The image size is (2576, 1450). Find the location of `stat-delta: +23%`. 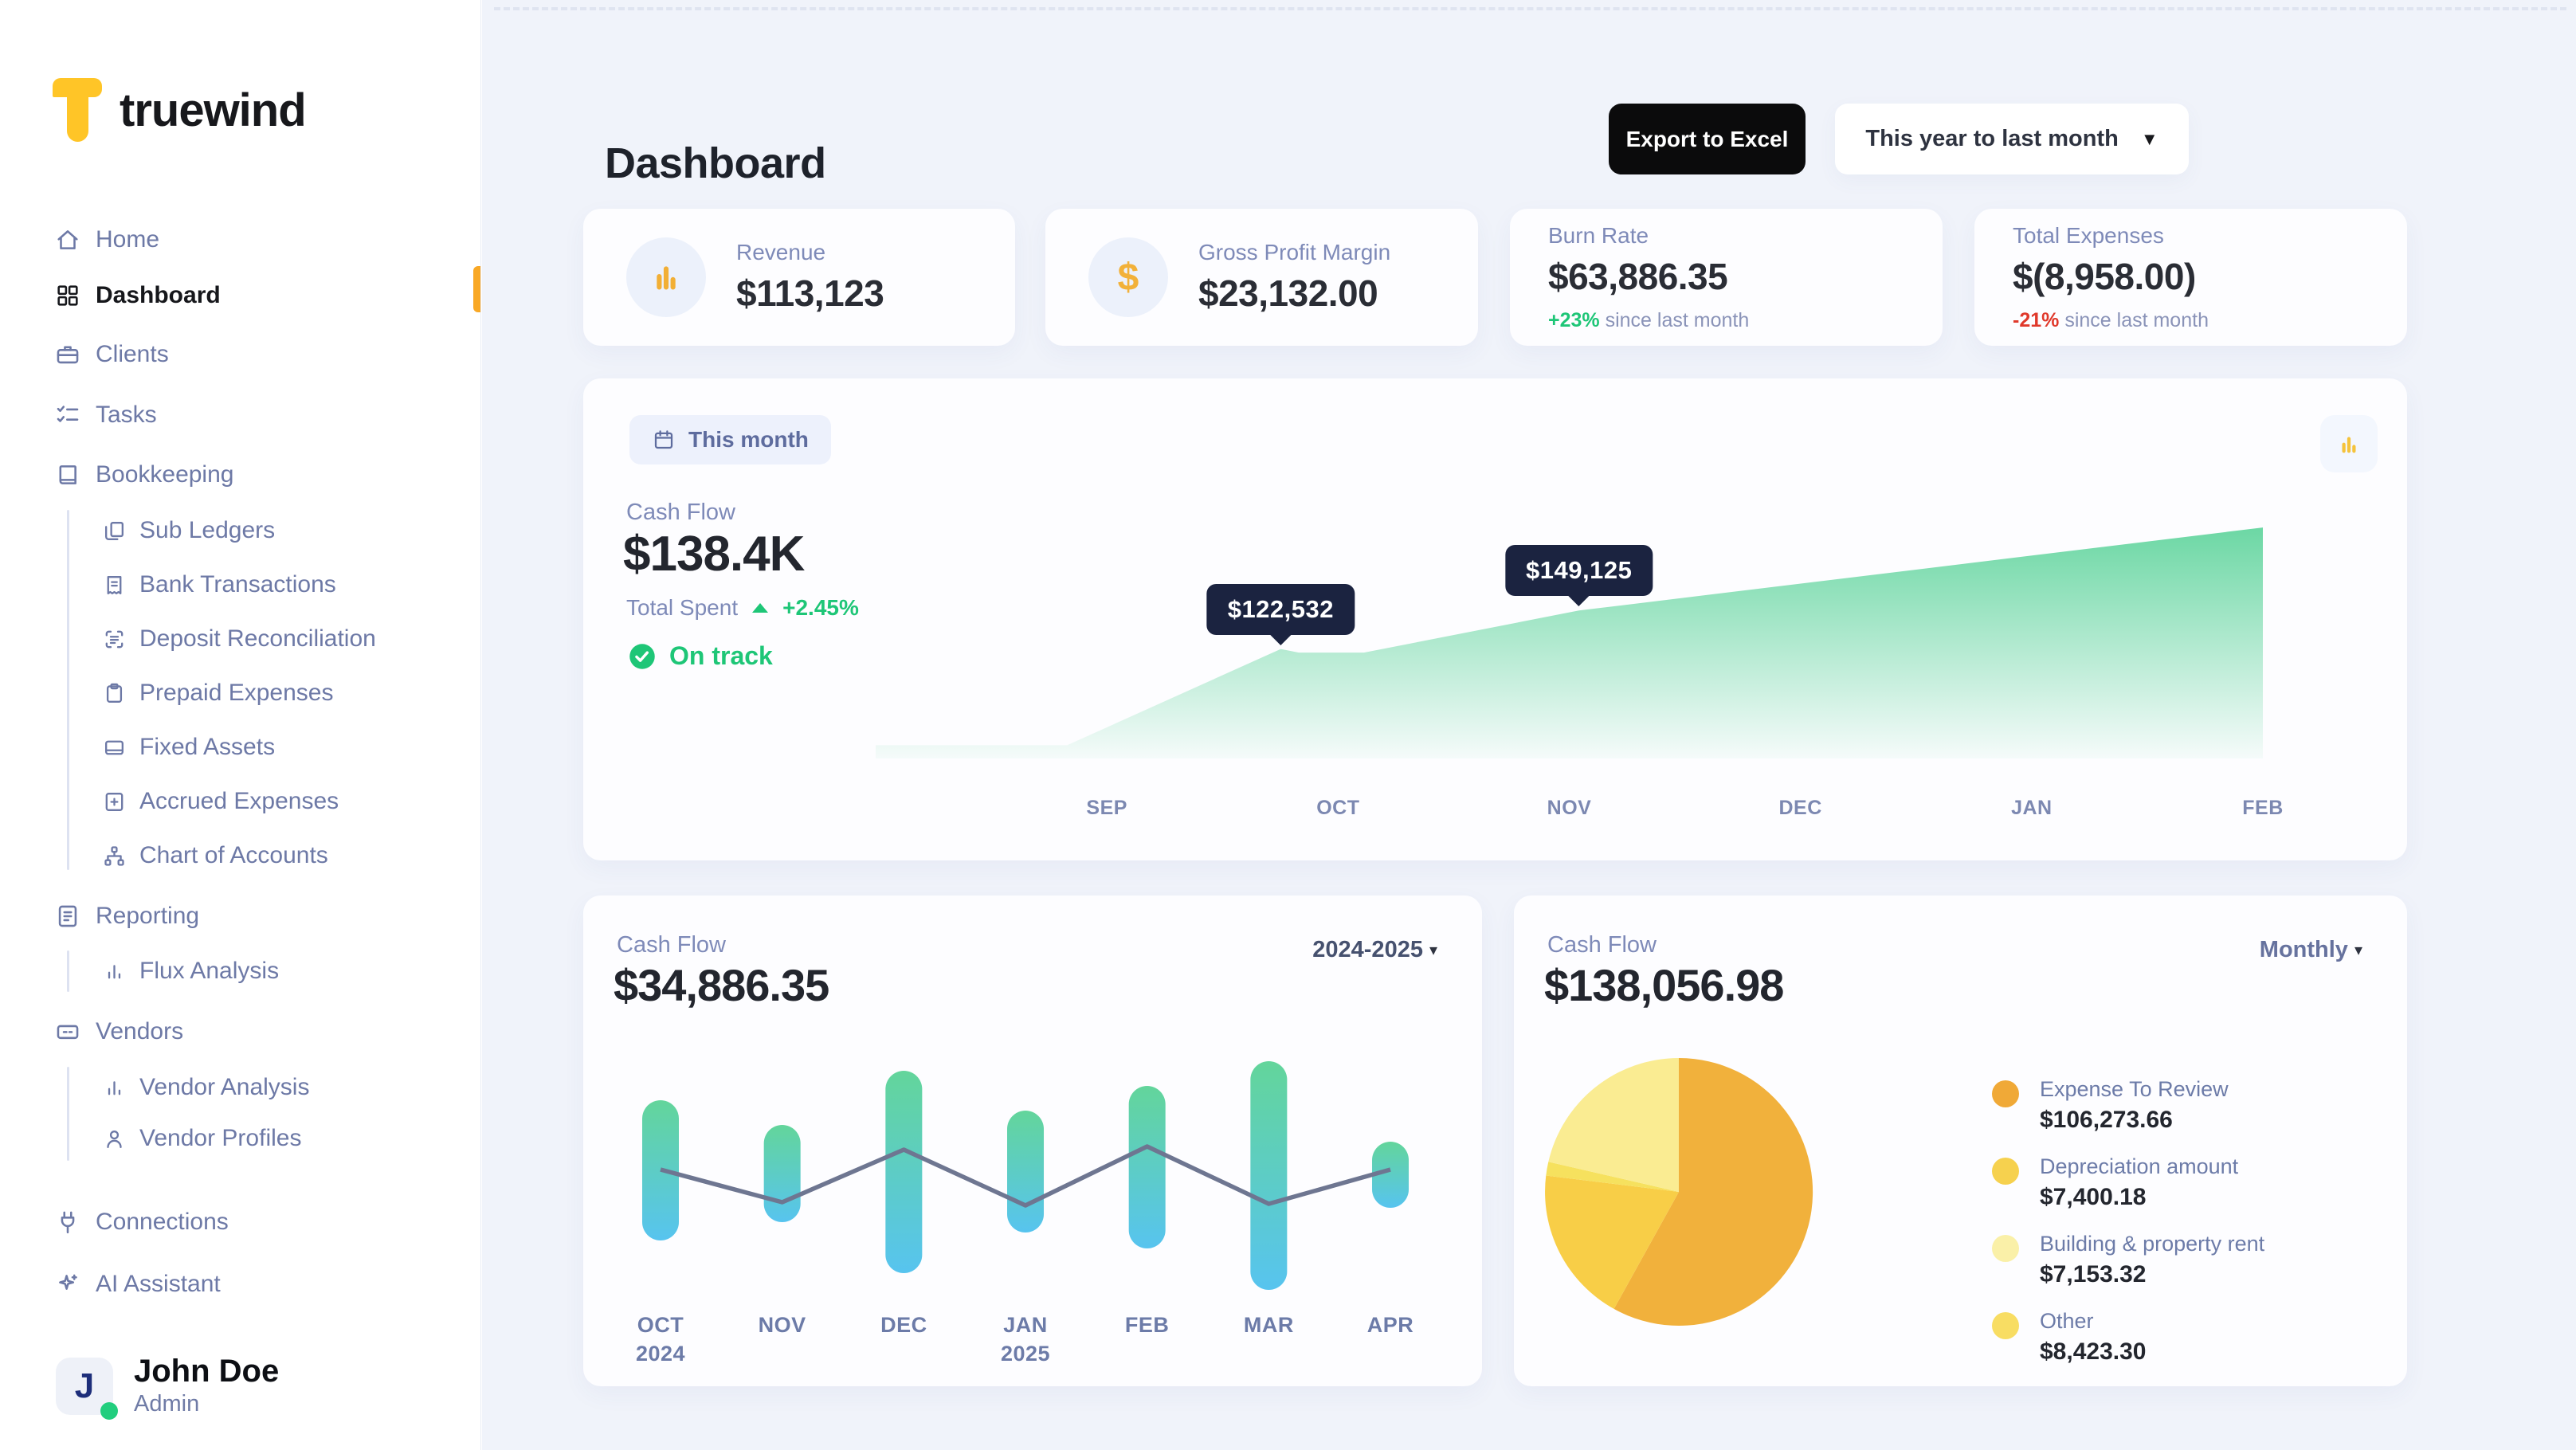

stat-delta: +23% is located at coordinates (1574, 319).